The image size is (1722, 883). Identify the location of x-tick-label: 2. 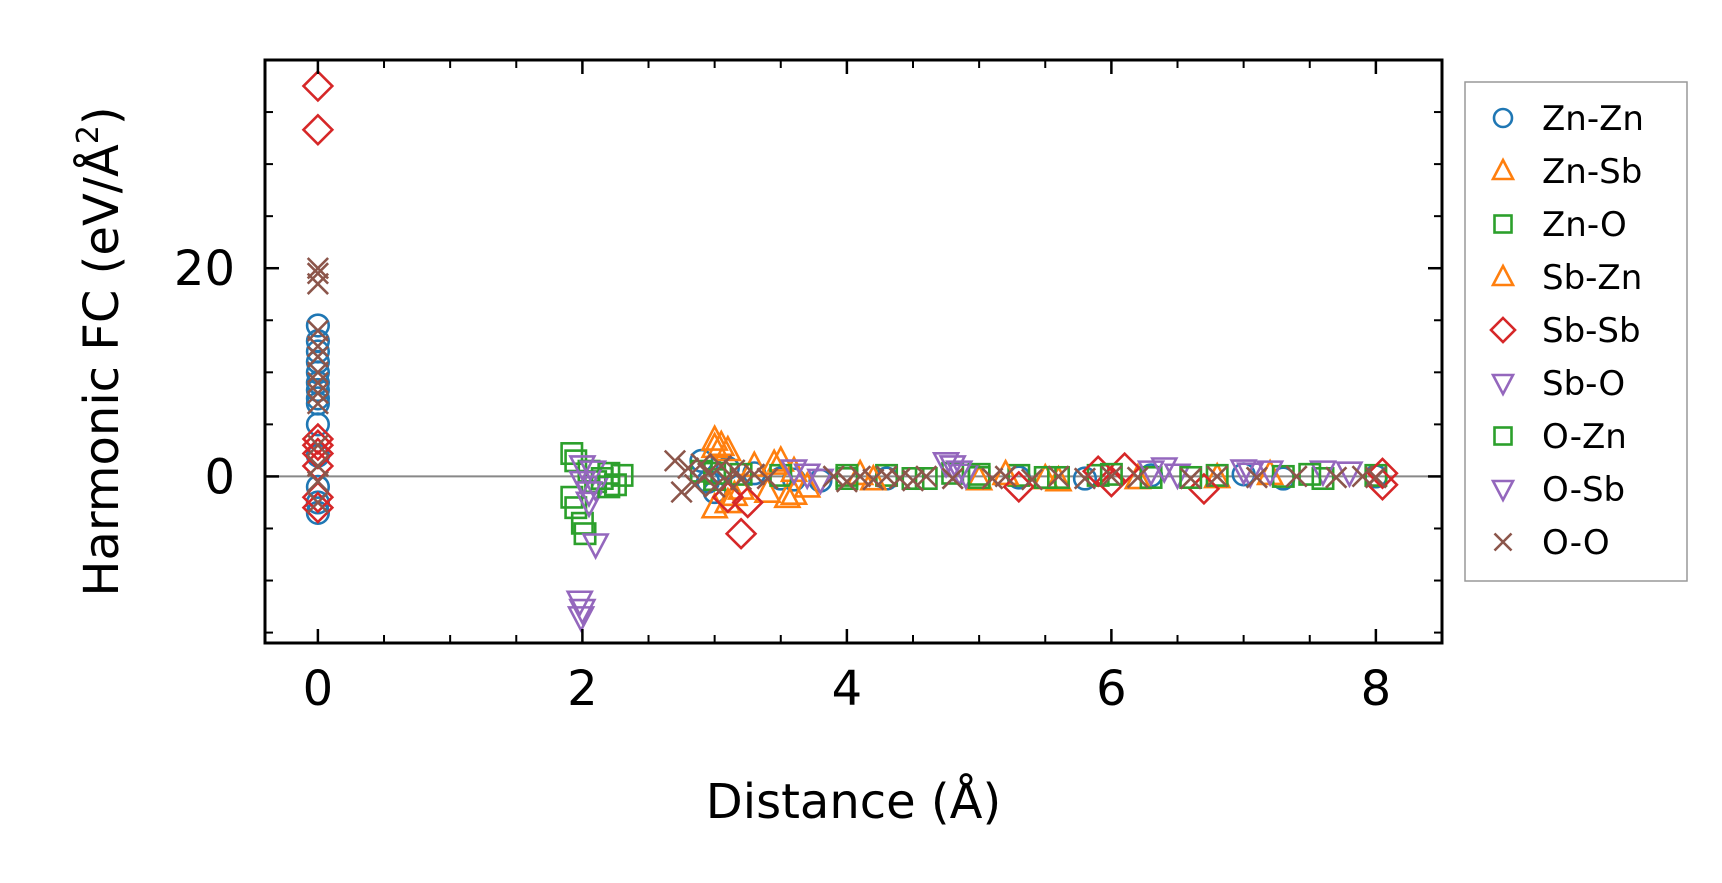
(582, 689).